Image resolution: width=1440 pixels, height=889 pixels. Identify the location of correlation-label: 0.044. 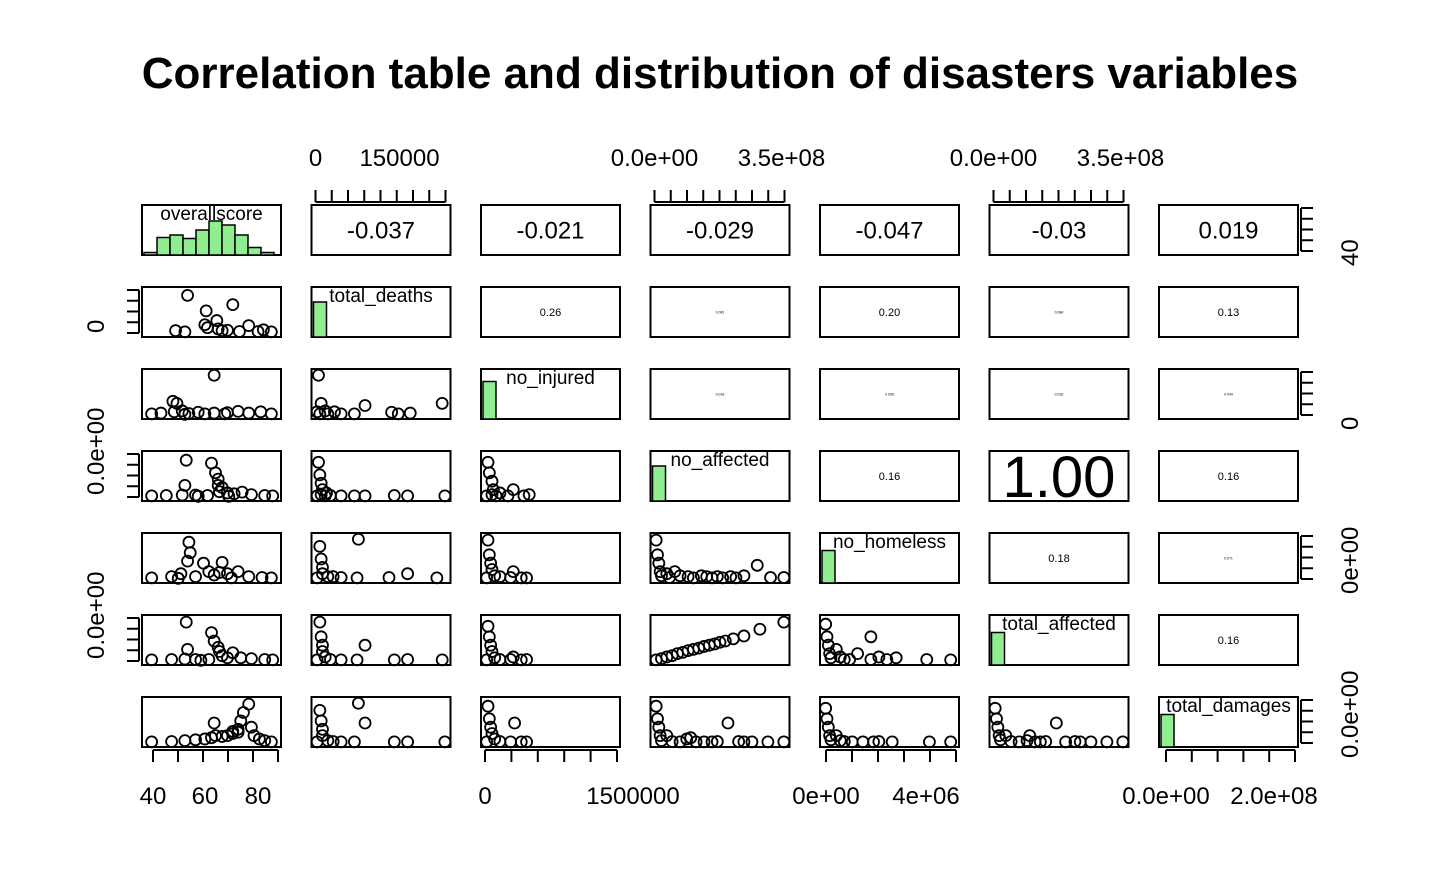
(1228, 394).